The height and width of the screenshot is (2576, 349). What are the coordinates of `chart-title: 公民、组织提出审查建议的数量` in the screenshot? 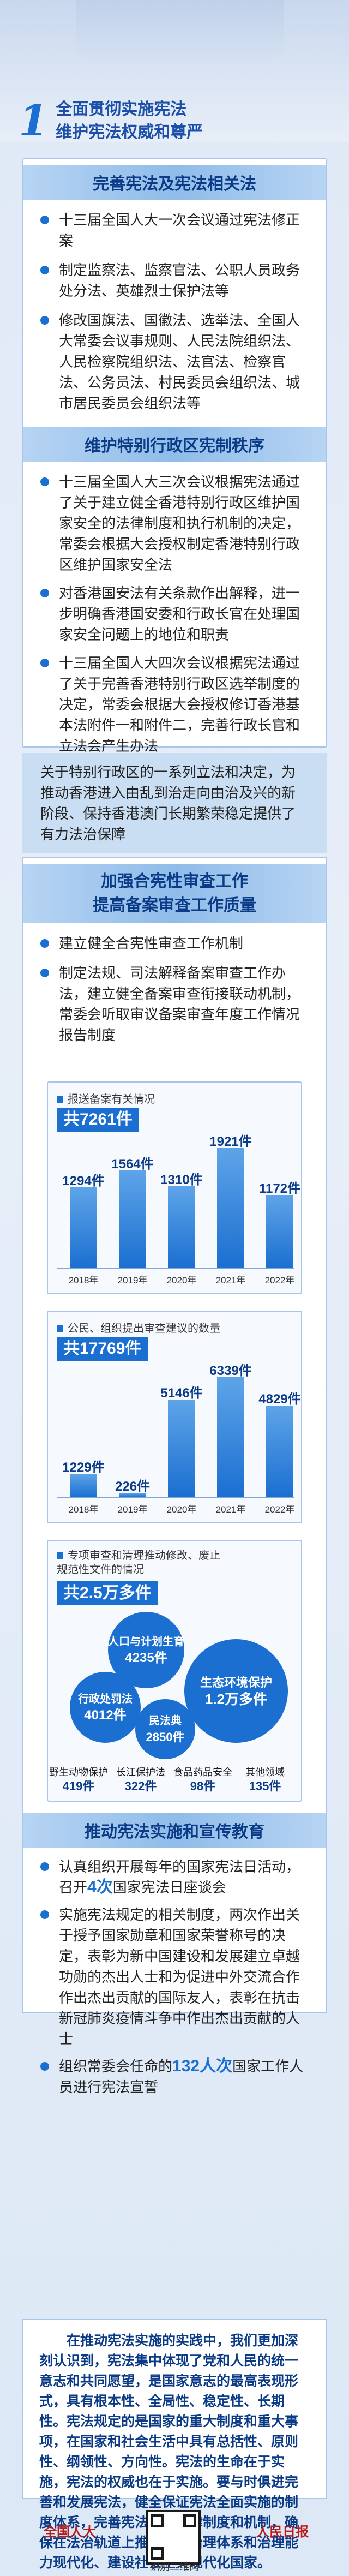 It's located at (138, 1327).